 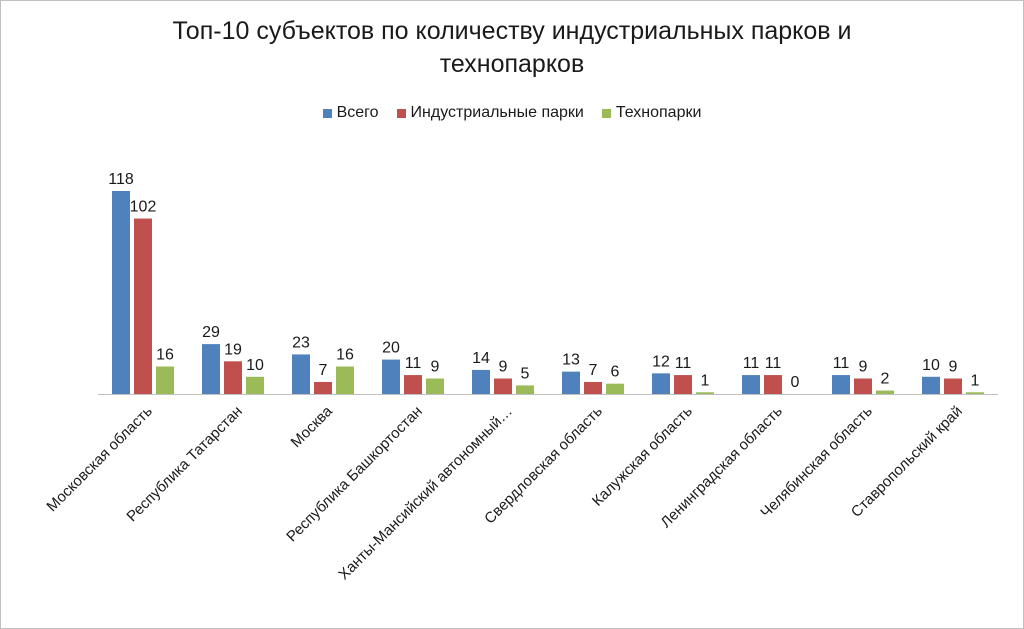 What do you see at coordinates (885, 379) in the screenshot?
I see `data-label-2-8: 2` at bounding box center [885, 379].